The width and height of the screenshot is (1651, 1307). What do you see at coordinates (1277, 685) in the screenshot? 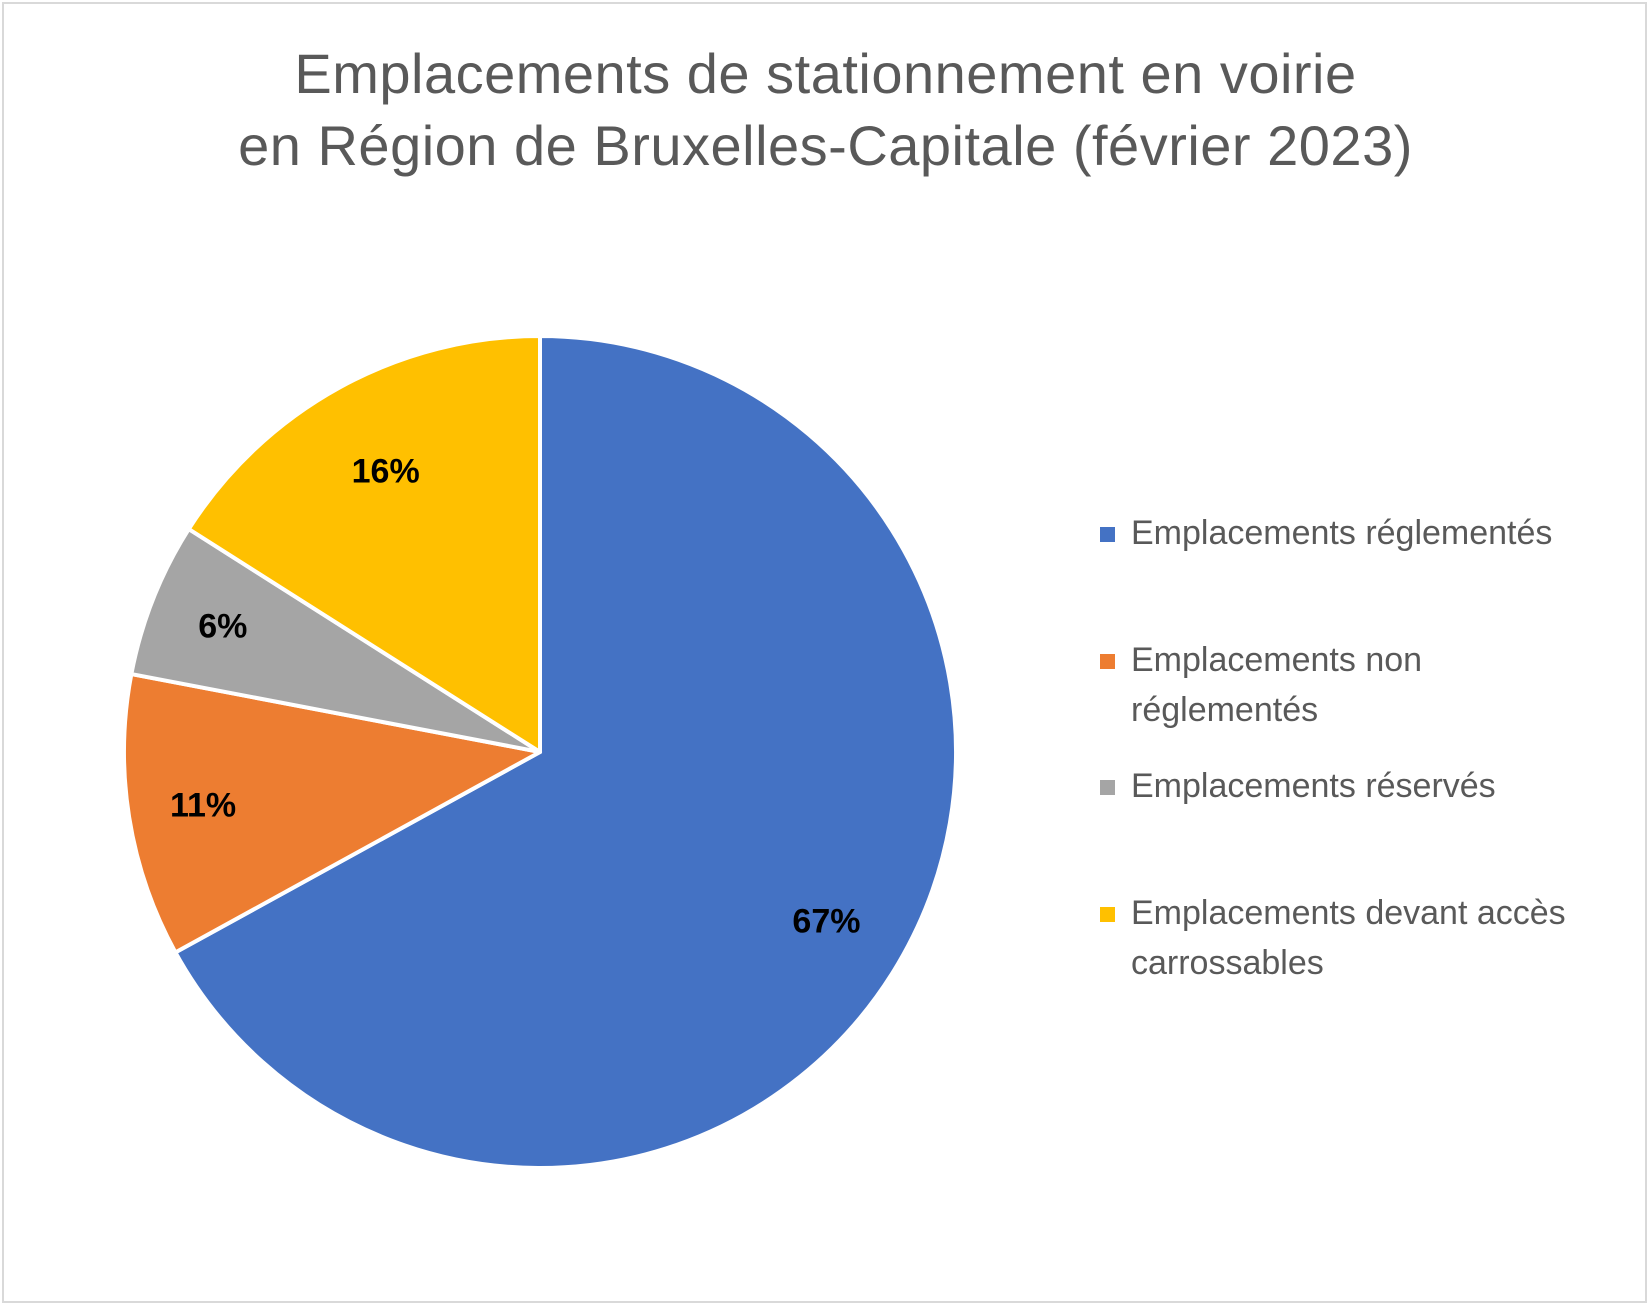
I see `legend-label: Emplacements non réglementés` at bounding box center [1277, 685].